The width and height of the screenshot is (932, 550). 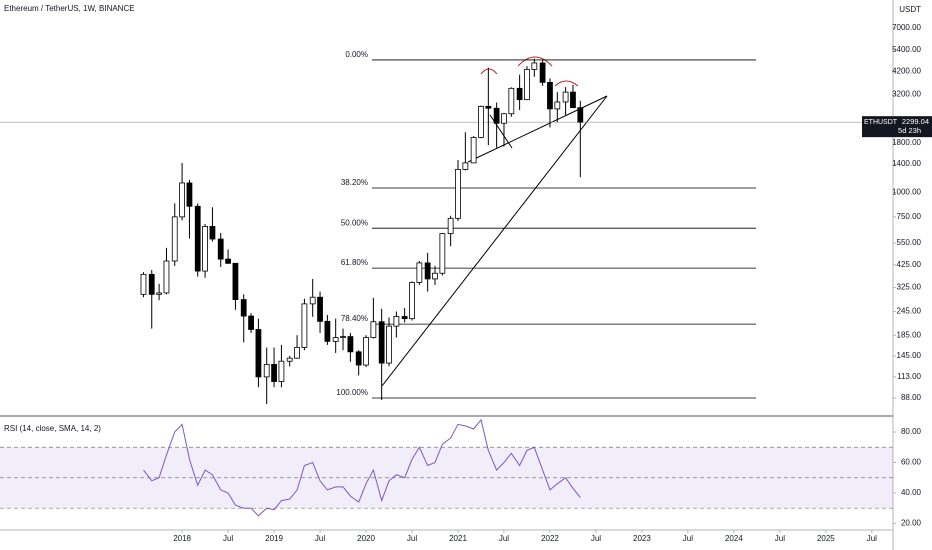 I want to click on fib-label: 38.20%, so click(x=354, y=182).